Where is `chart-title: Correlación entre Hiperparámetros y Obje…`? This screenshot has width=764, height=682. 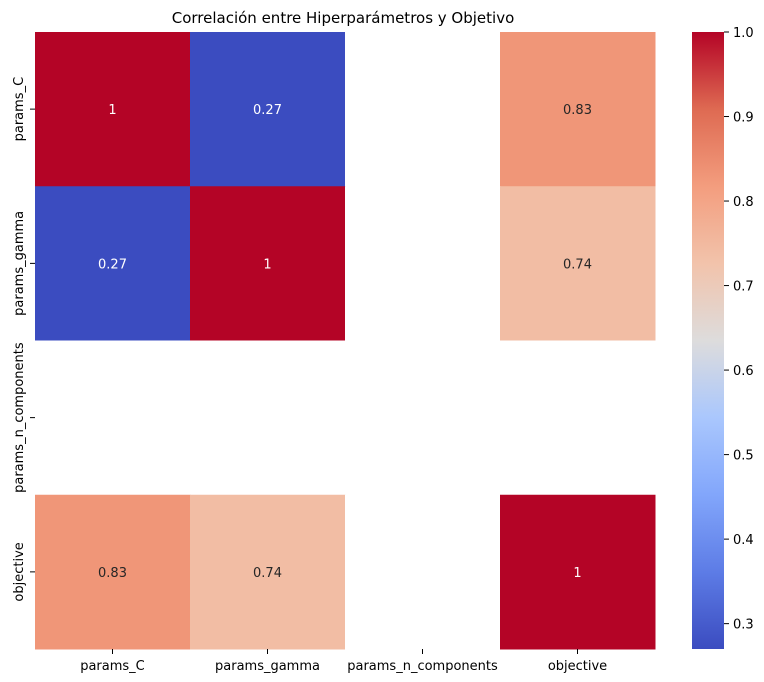 chart-title: Correlación entre Hiperparámetros y Obje… is located at coordinates (343, 18).